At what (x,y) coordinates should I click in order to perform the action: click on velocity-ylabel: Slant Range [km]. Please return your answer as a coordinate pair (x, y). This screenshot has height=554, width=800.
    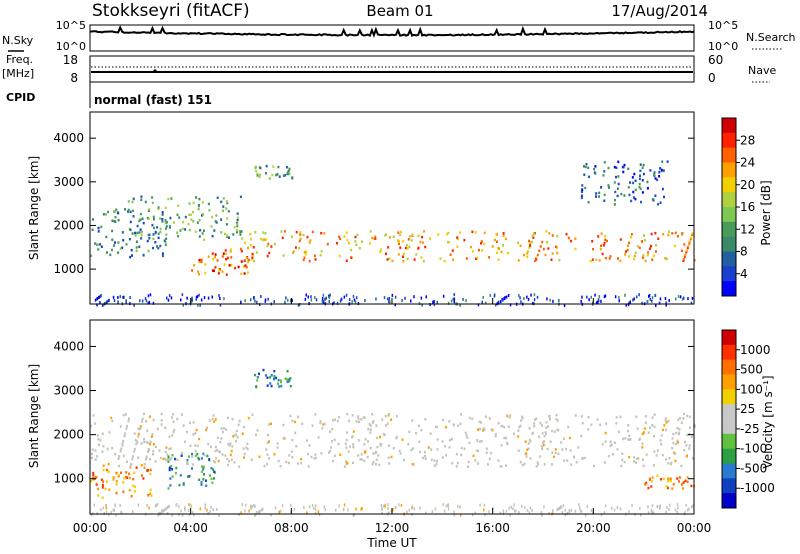
    Looking at the image, I should click on (34, 416).